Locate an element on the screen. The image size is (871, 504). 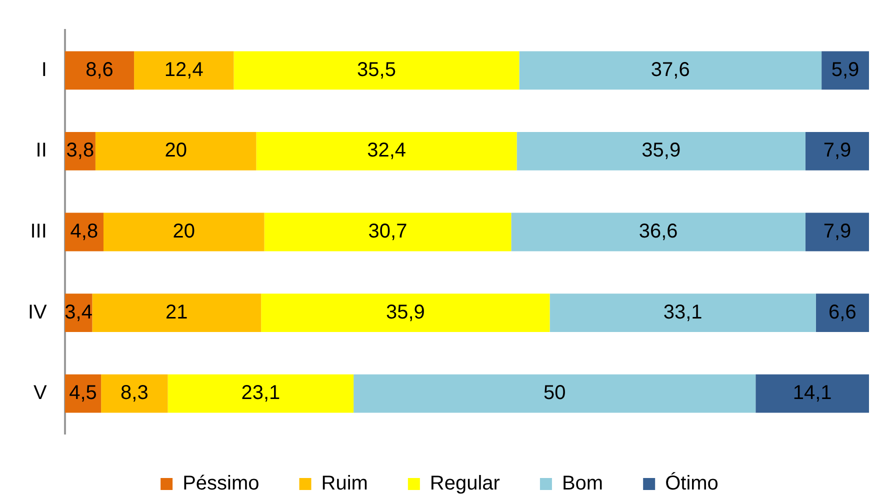
legend-label: Regular is located at coordinates (465, 483).